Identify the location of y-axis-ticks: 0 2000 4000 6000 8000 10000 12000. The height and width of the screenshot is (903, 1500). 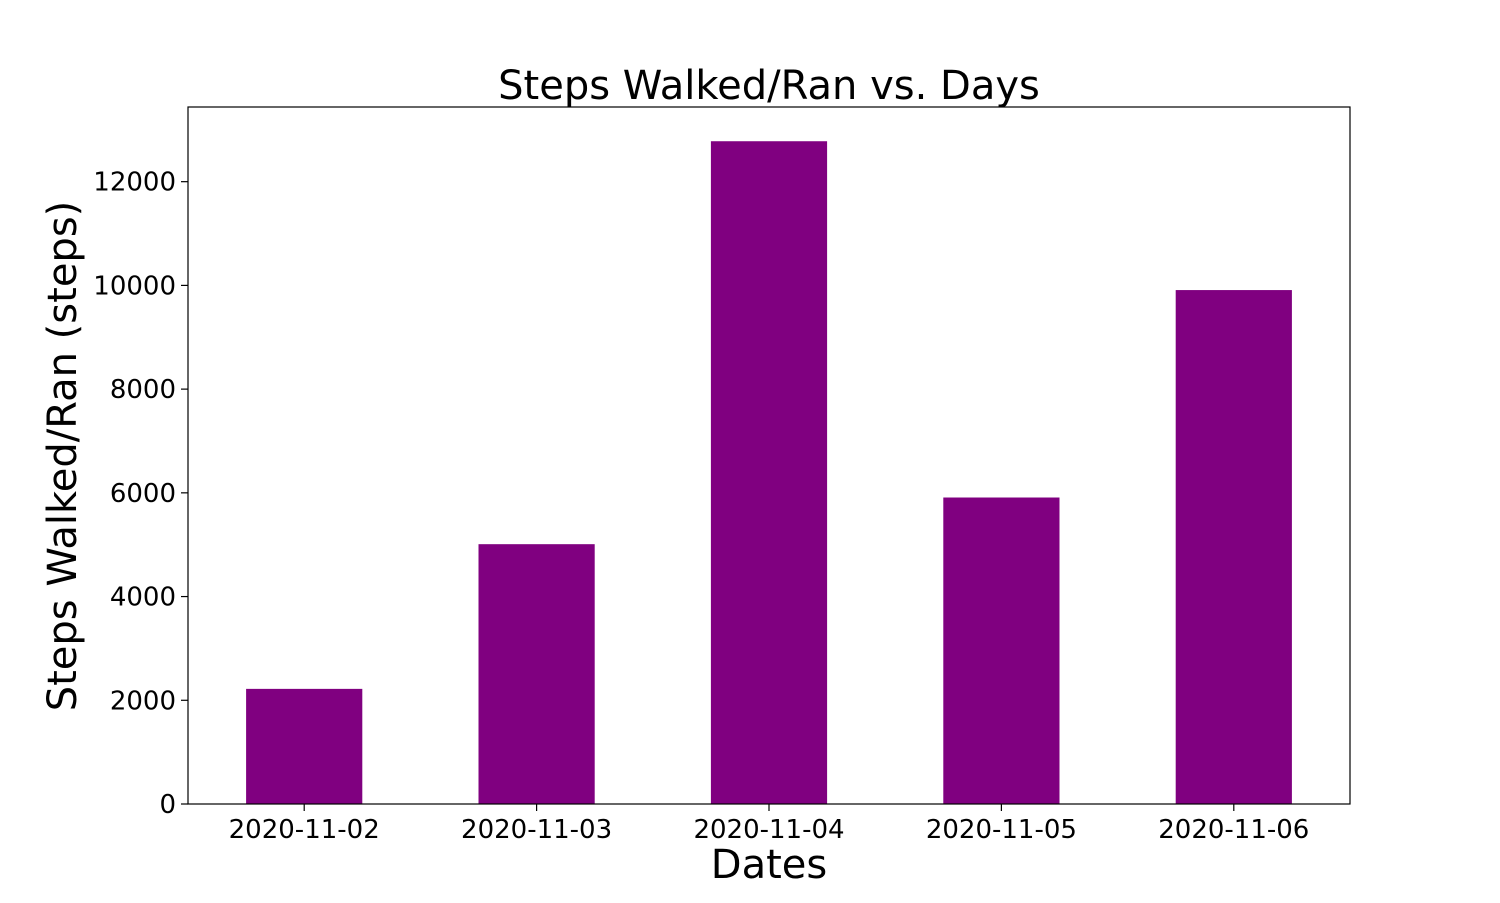
(140, 494).